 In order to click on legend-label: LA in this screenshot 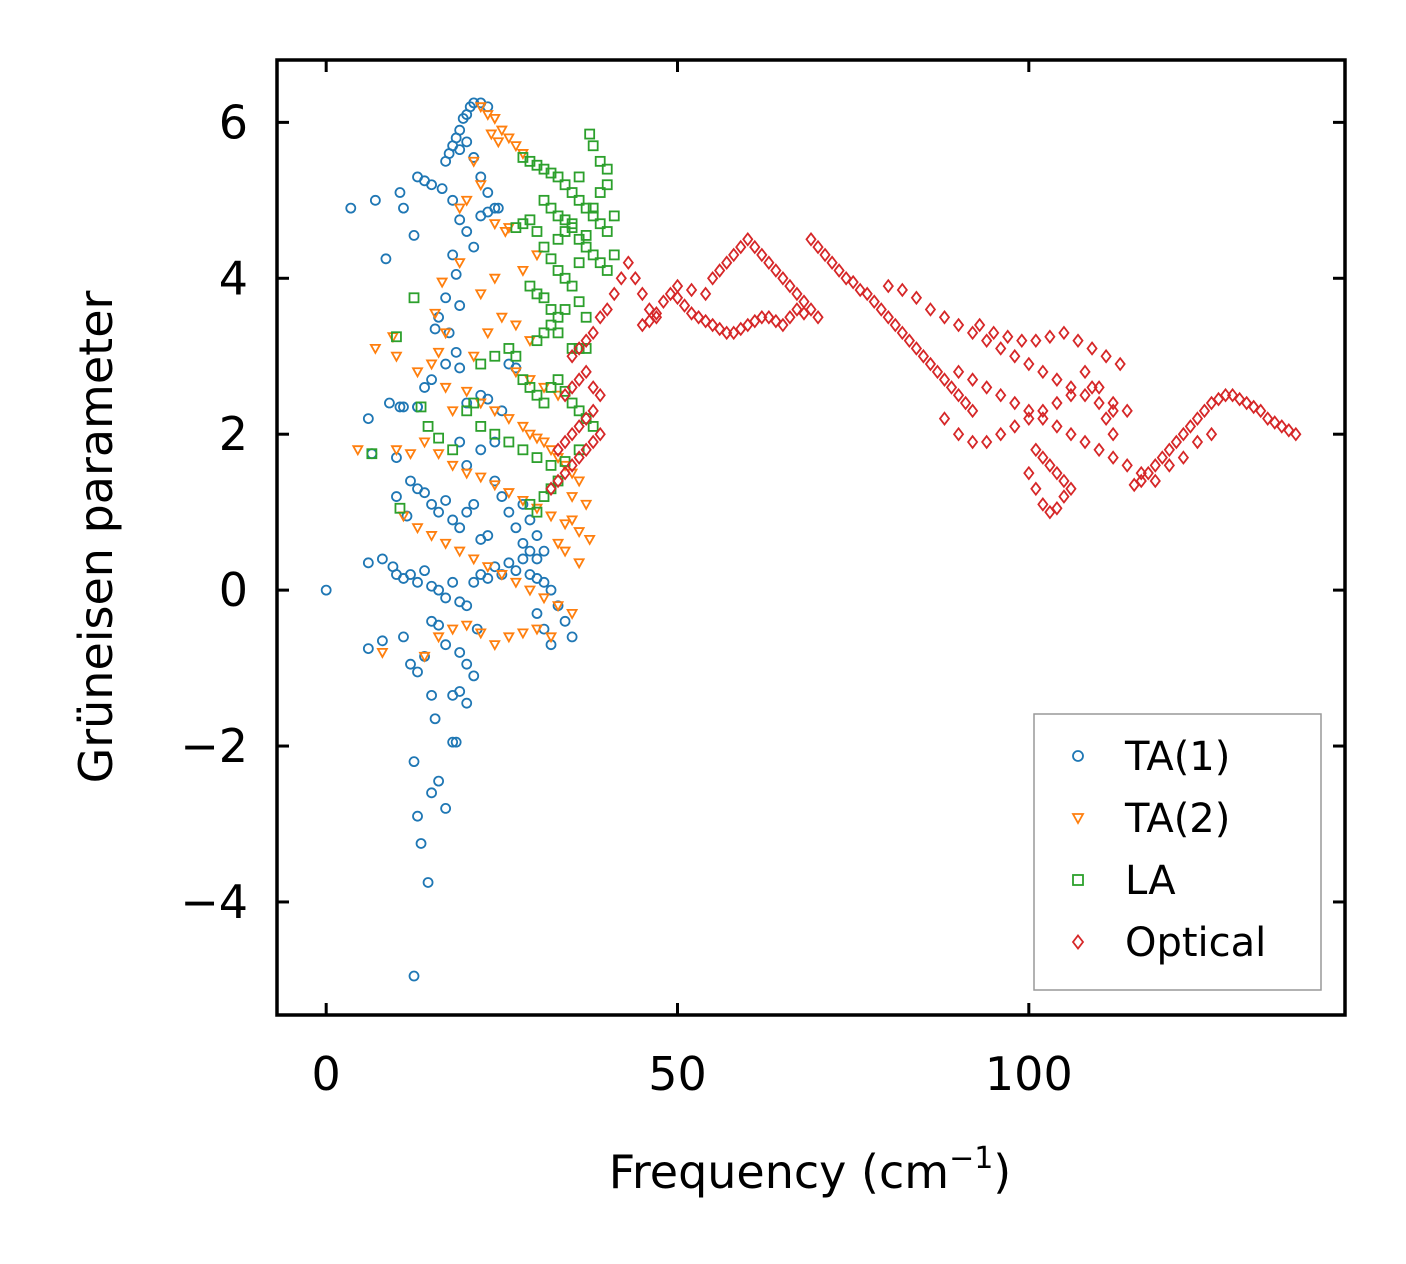, I will do `click(1150, 881)`.